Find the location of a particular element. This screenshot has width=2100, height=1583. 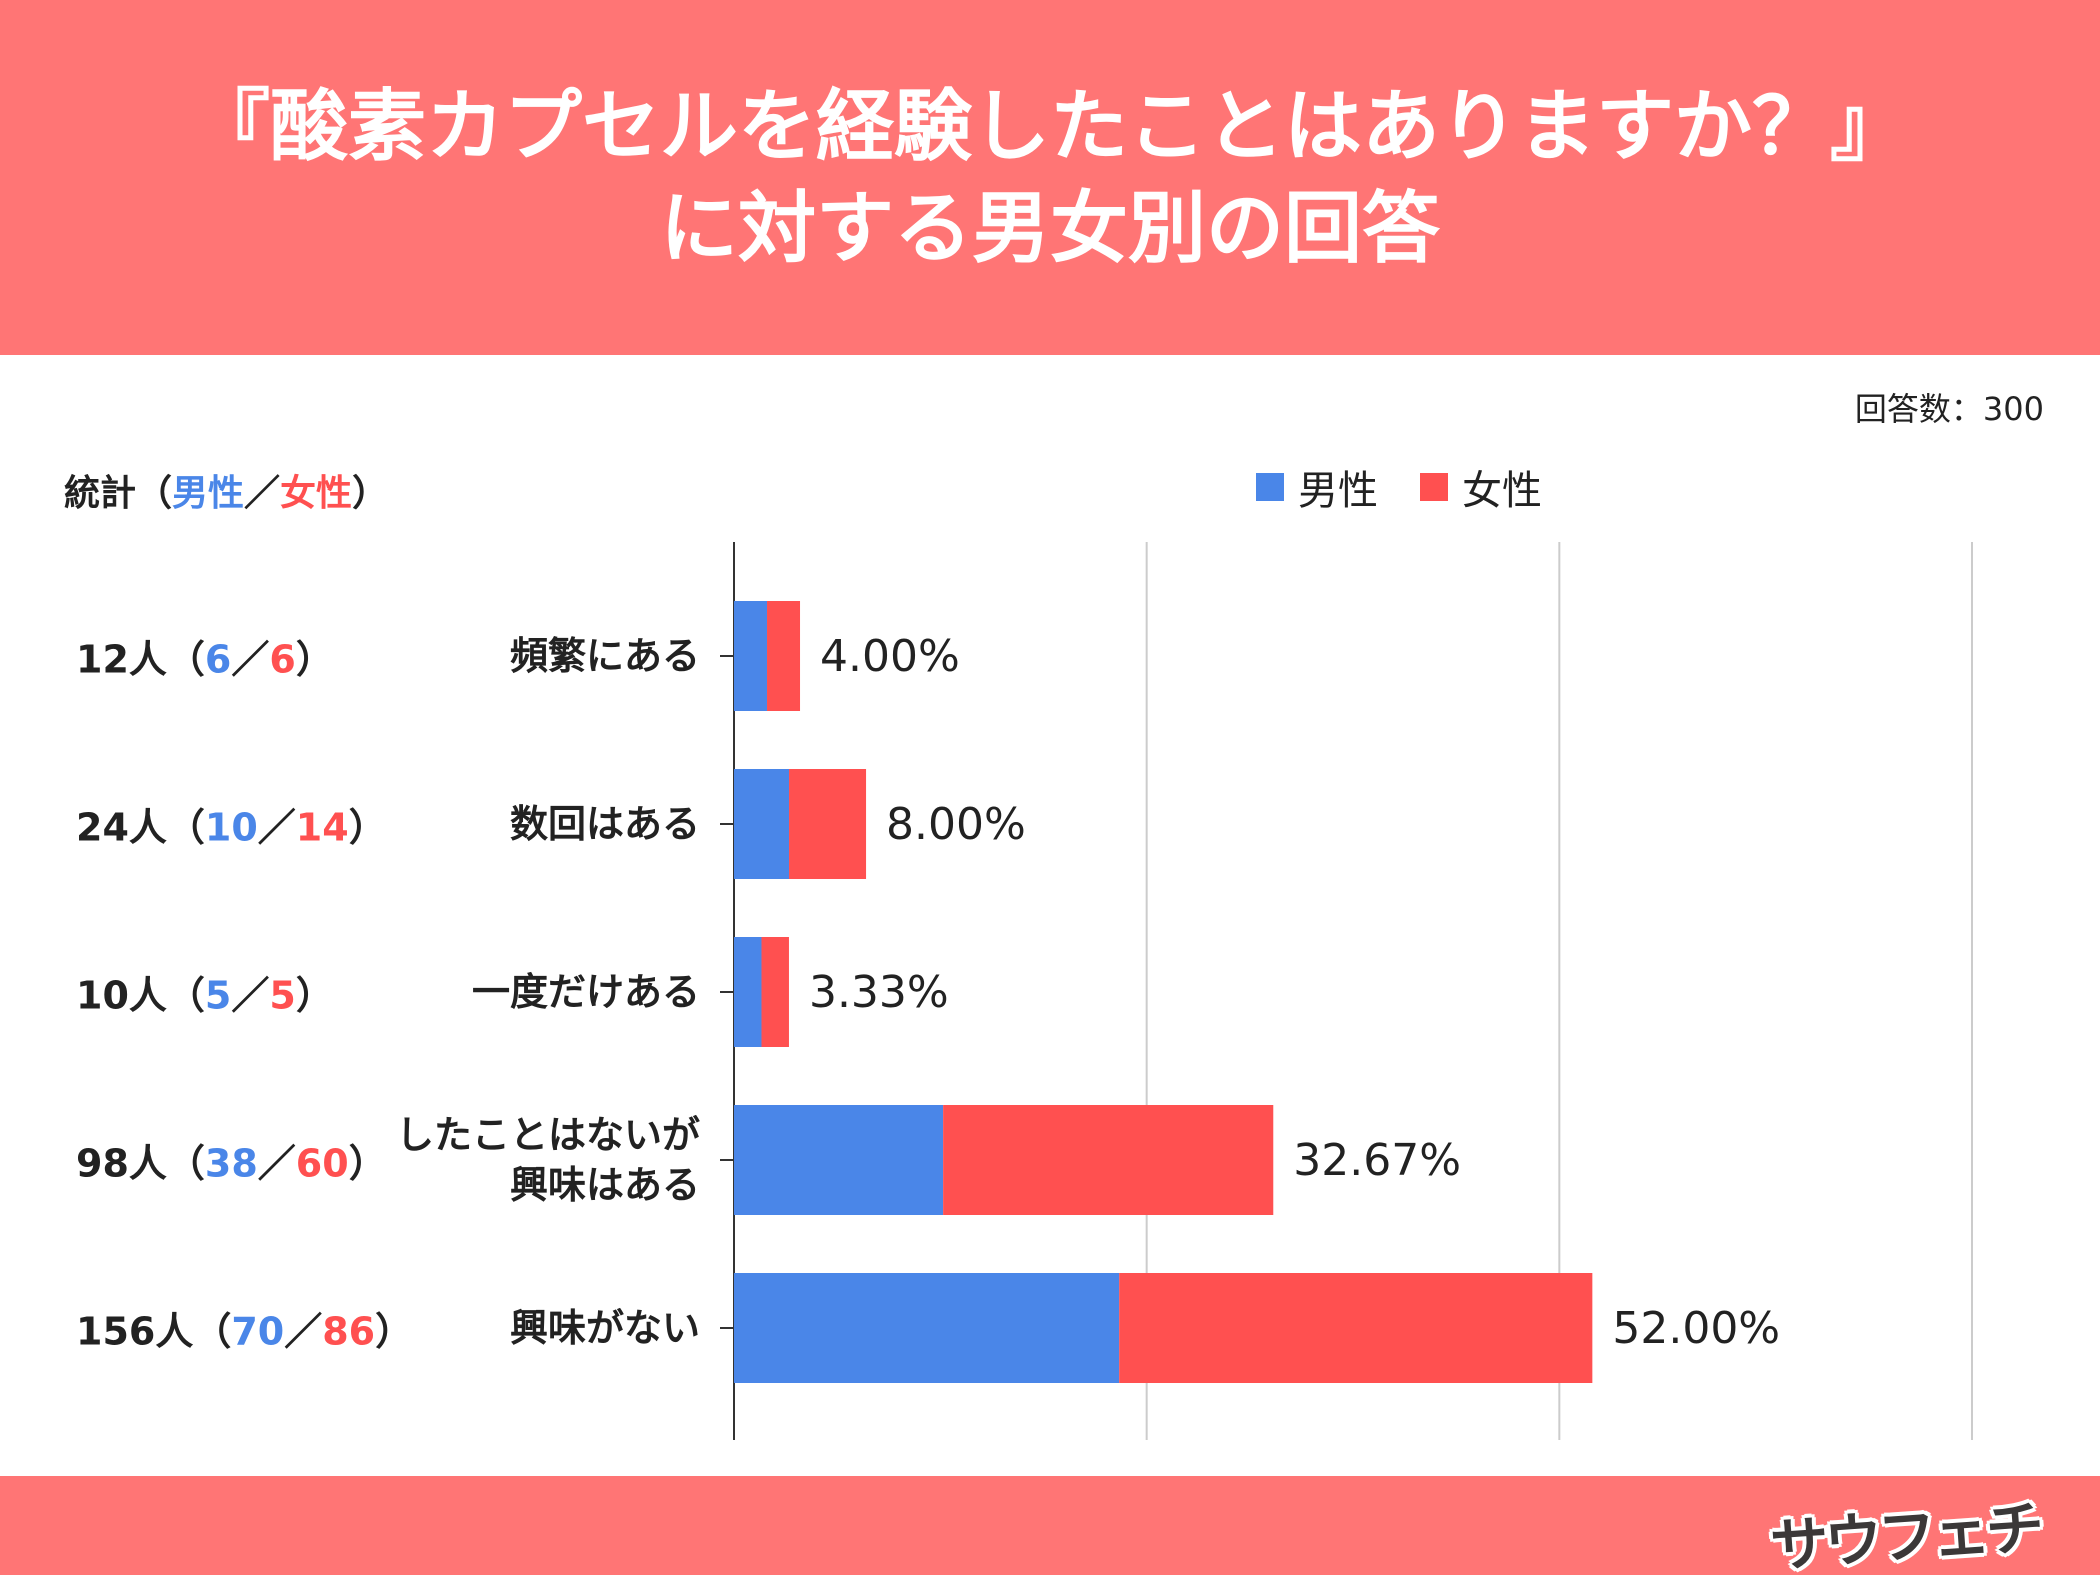

stat-female: 6 is located at coordinates (282, 659).